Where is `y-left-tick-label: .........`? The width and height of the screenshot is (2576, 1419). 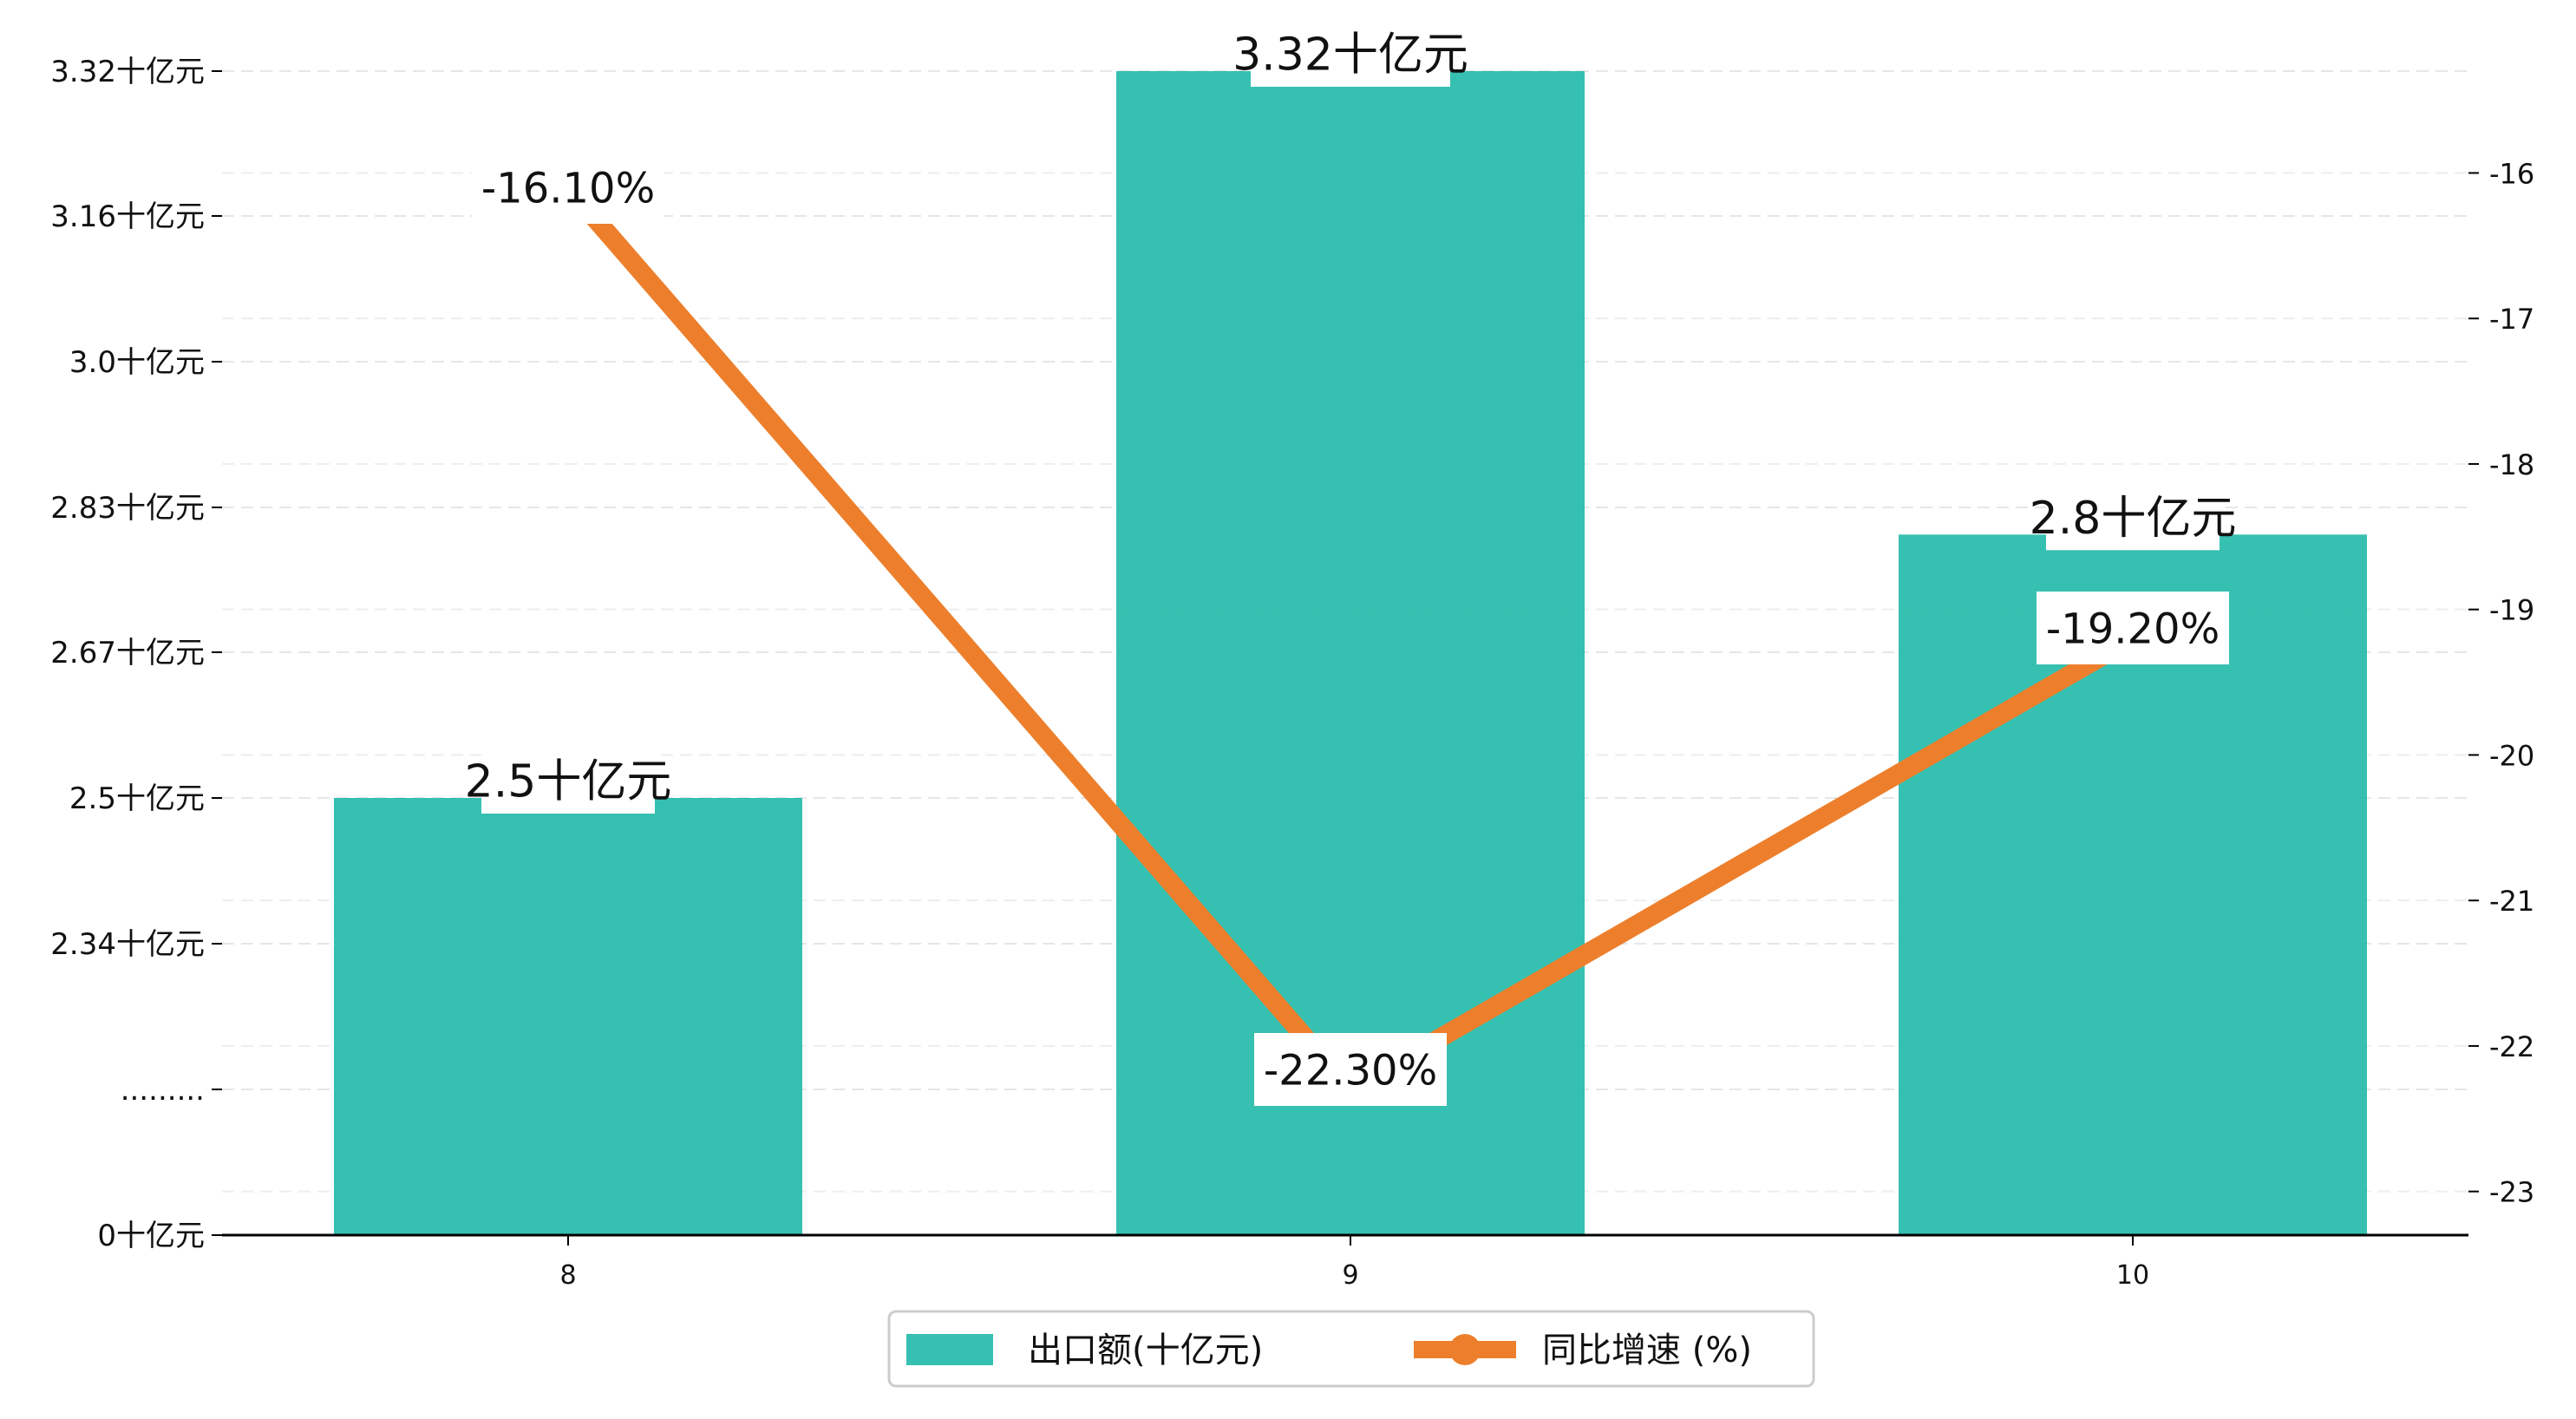 y-left-tick-label: ......... is located at coordinates (163, 1090).